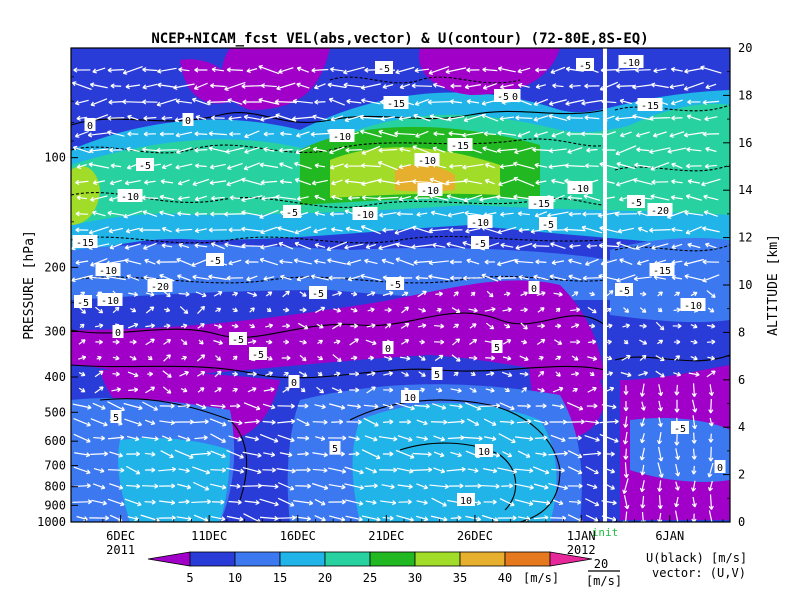 This screenshot has height=600, width=800. I want to click on contour-label: -5, so click(292, 213).